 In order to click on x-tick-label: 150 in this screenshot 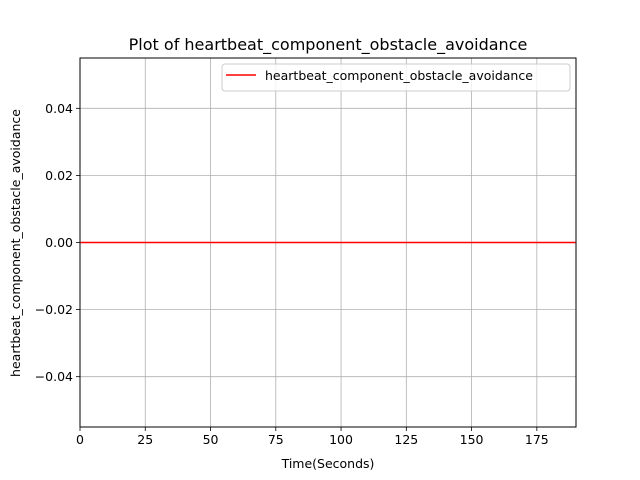, I will do `click(472, 439)`.